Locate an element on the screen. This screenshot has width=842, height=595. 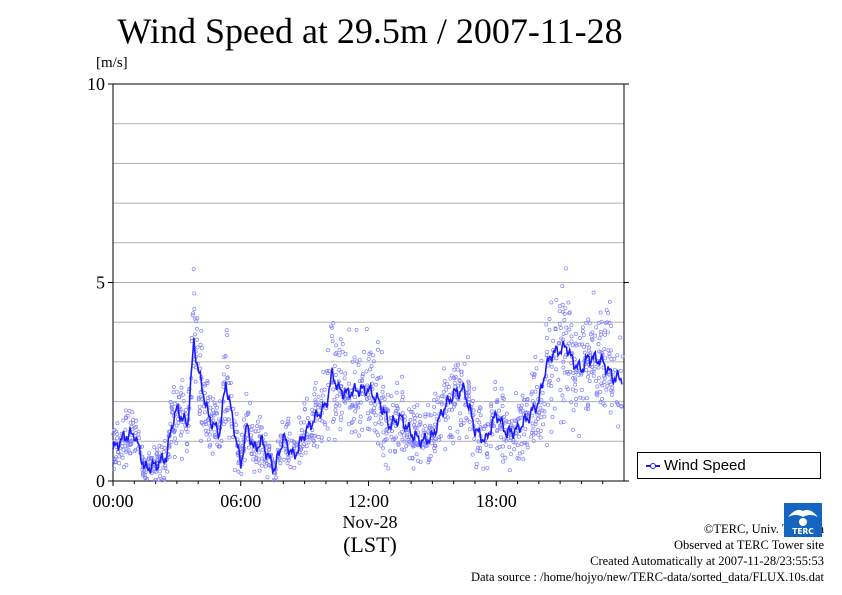
chart-title: Wind Speed at 29.5m / 2007-11-28 is located at coordinates (370, 31).